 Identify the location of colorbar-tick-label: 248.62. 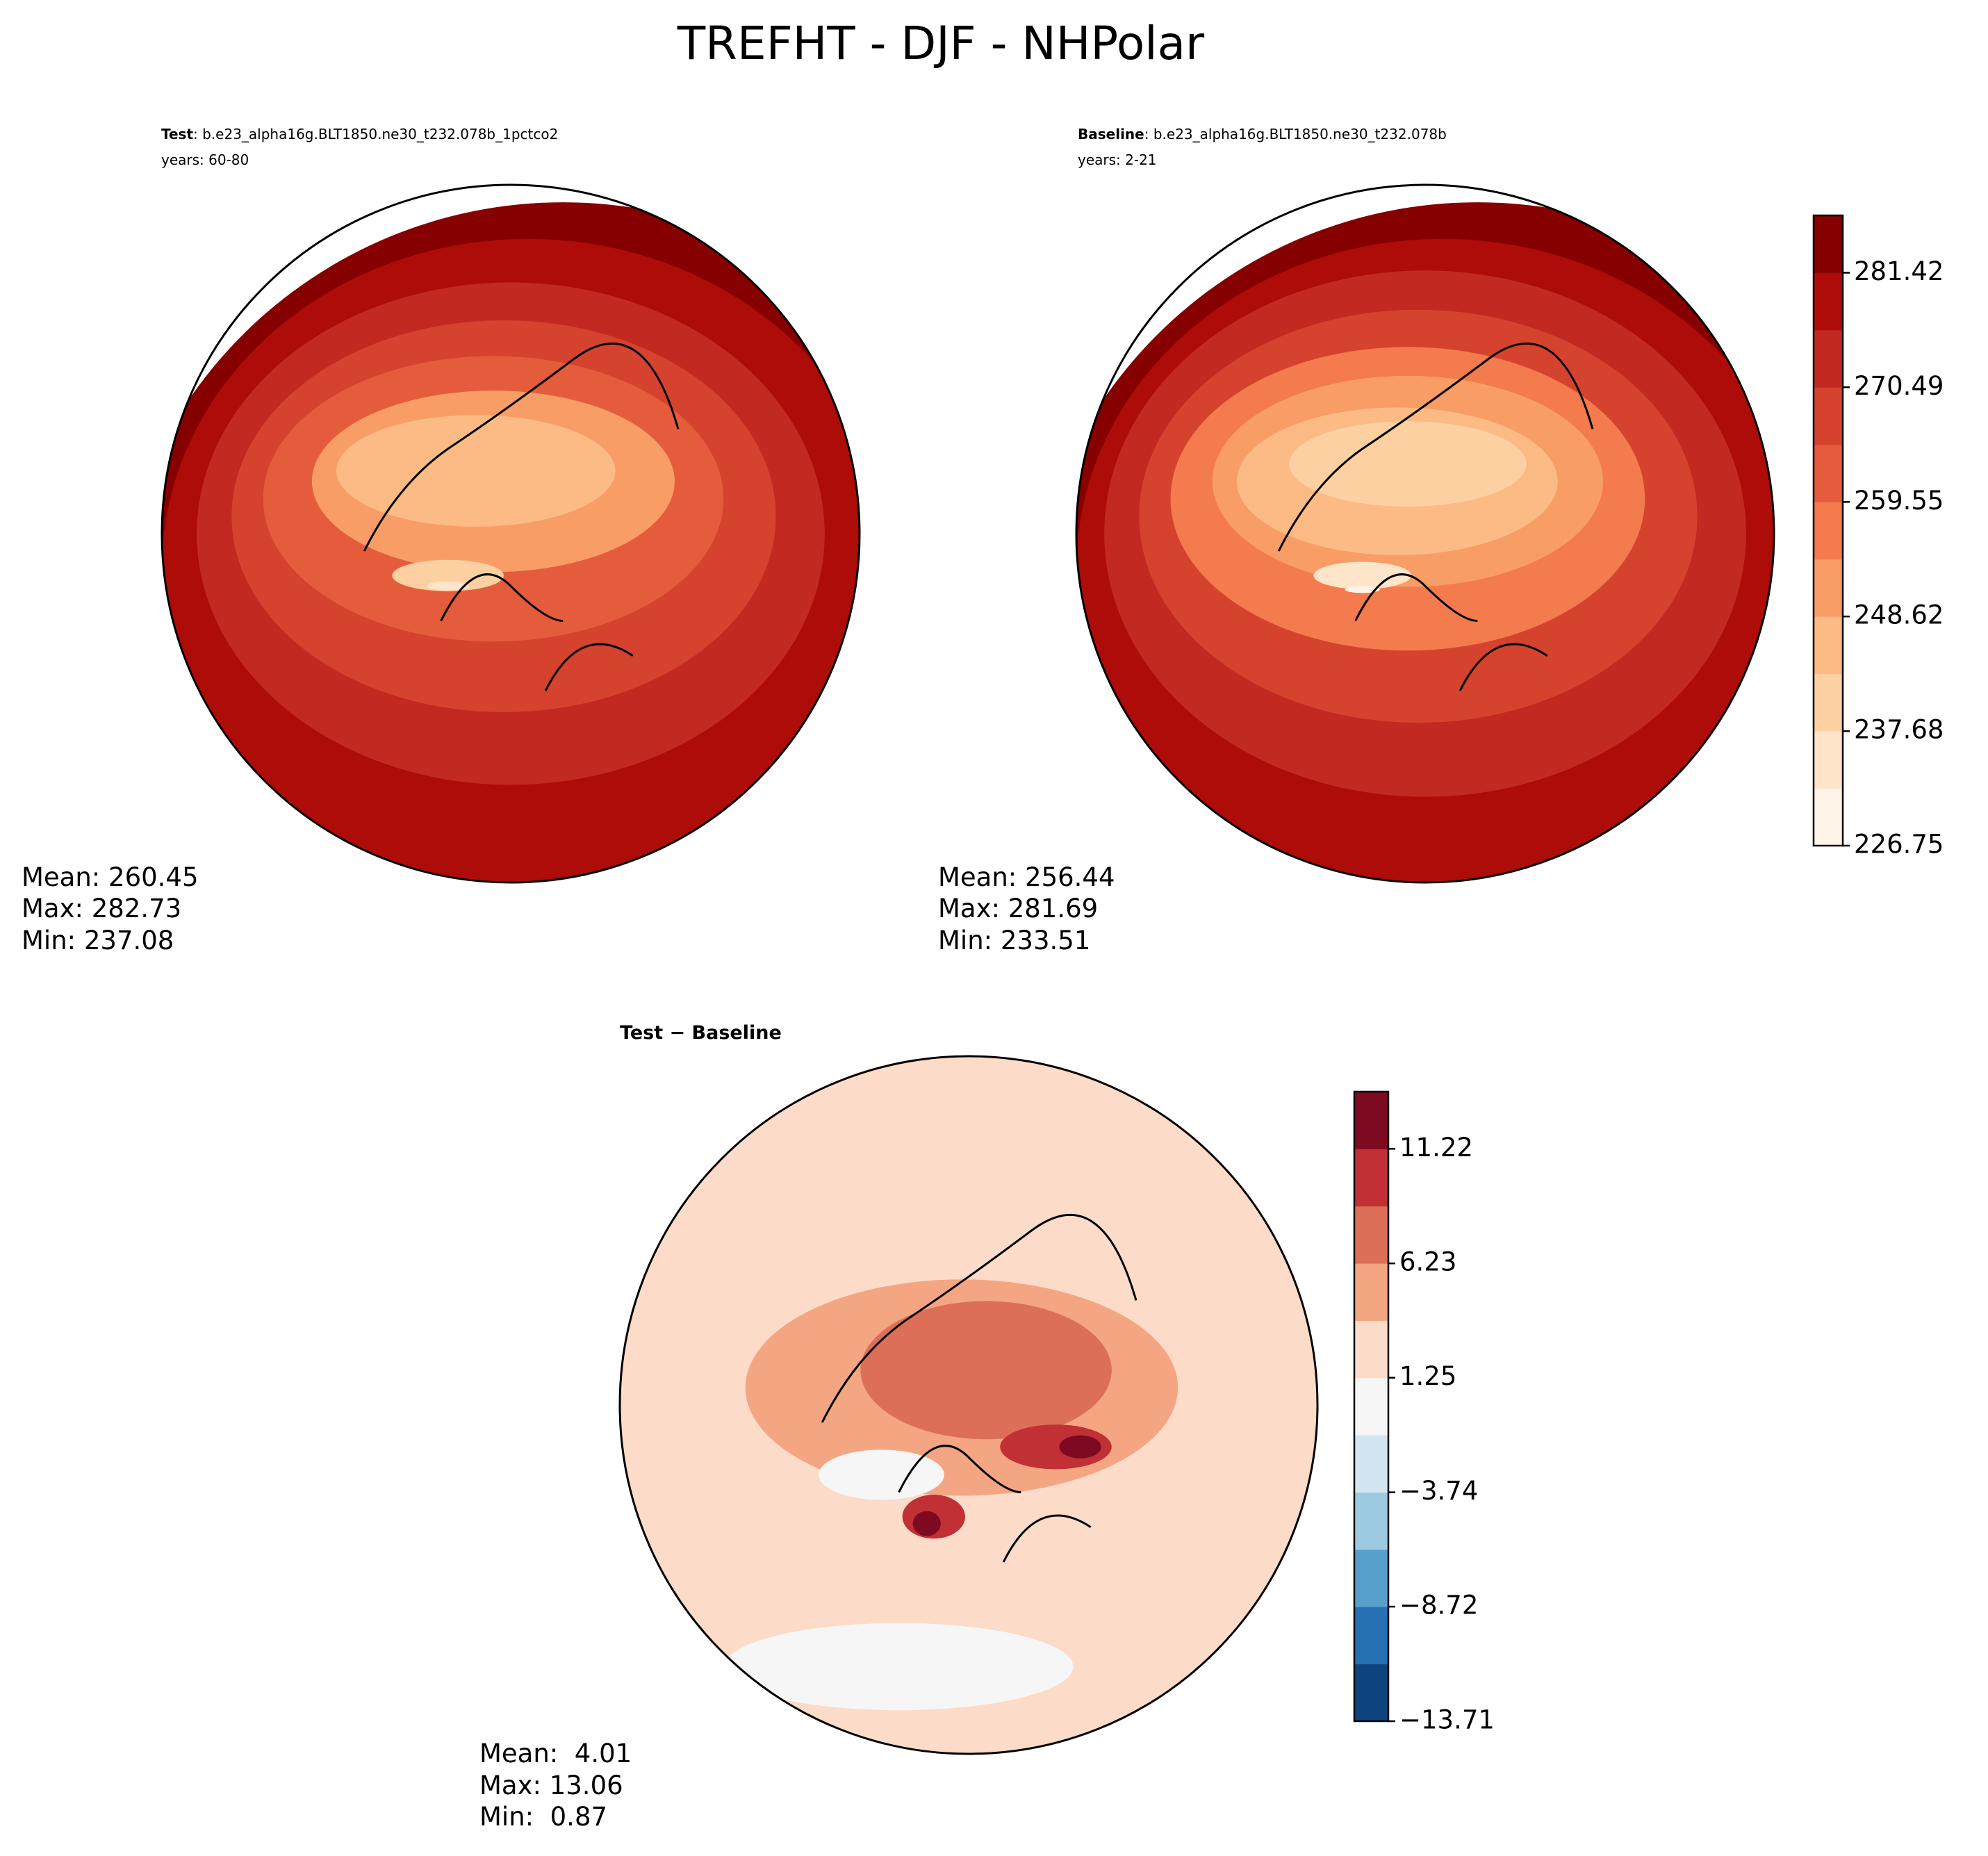
(1899, 615).